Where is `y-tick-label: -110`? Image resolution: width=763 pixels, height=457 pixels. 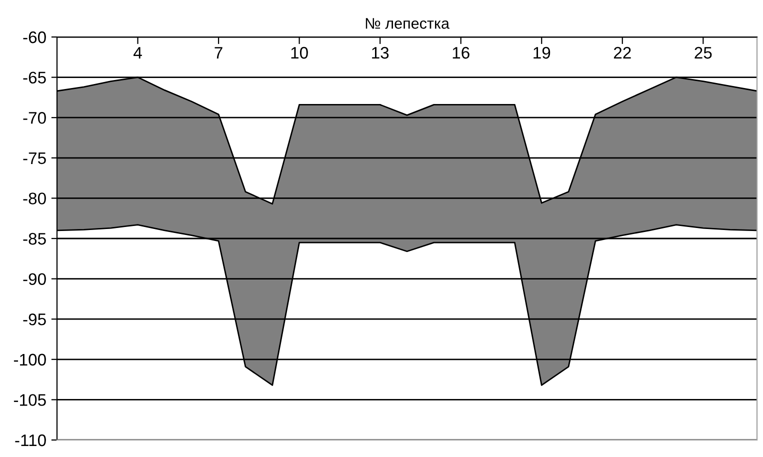 y-tick-label: -110 is located at coordinates (30, 440).